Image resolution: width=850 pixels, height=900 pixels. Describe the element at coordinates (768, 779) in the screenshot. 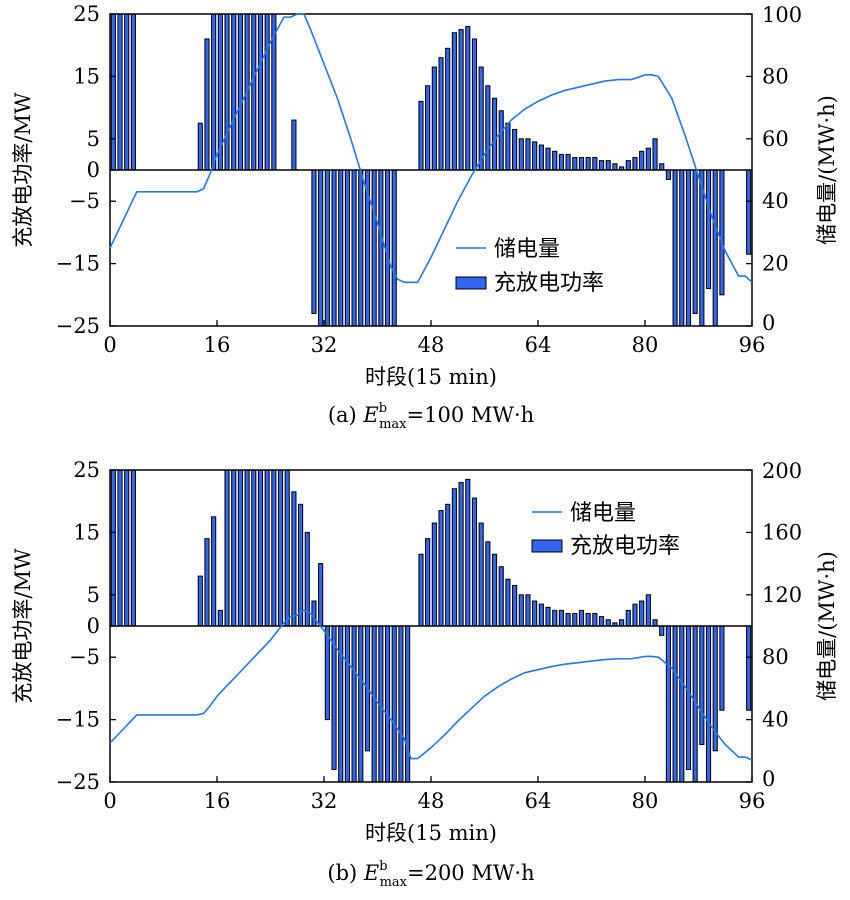

I see `y-right-tick-label: 0` at that location.